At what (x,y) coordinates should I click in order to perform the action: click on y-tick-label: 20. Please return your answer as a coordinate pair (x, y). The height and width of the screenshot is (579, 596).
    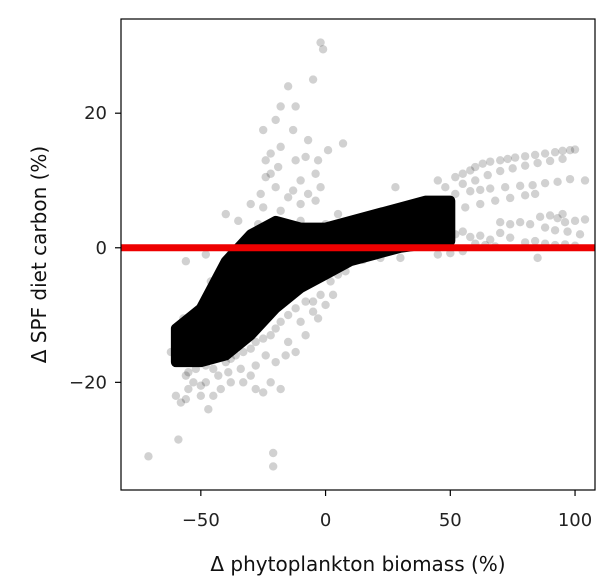
    Looking at the image, I should click on (95, 113).